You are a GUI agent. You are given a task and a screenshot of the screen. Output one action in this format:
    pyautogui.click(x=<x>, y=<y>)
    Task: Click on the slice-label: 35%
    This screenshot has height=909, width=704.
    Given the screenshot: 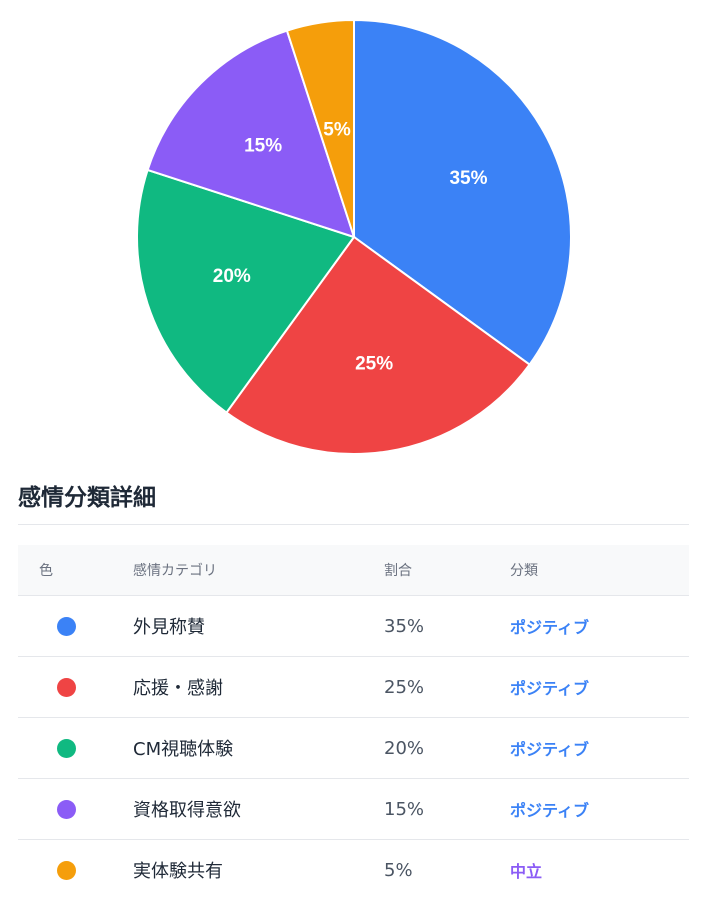 What is the action you would take?
    pyautogui.click(x=468, y=178)
    